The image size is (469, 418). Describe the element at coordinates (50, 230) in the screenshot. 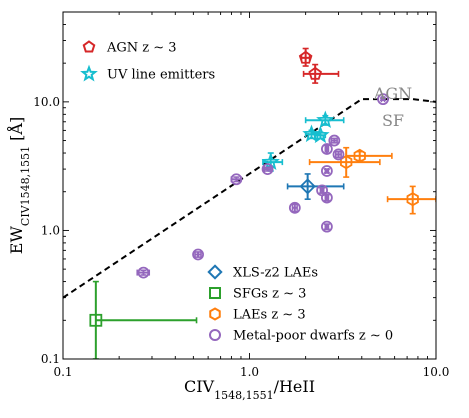

I see `y-tick-label: 1.0` at that location.